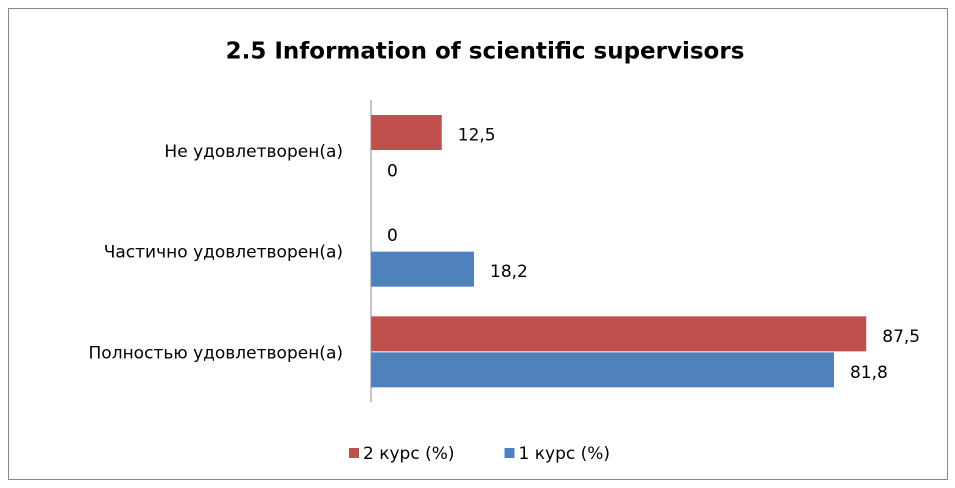 The height and width of the screenshot is (488, 955). What do you see at coordinates (509, 272) in the screenshot?
I see `data-label: 18,2` at bounding box center [509, 272].